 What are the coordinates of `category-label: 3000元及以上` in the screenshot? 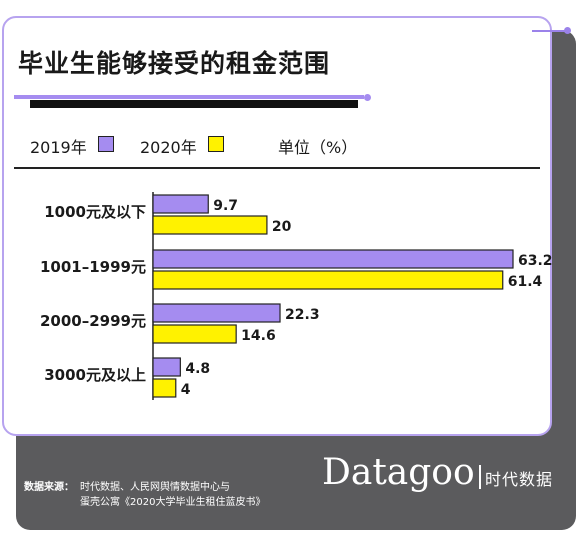 It's located at (95, 375).